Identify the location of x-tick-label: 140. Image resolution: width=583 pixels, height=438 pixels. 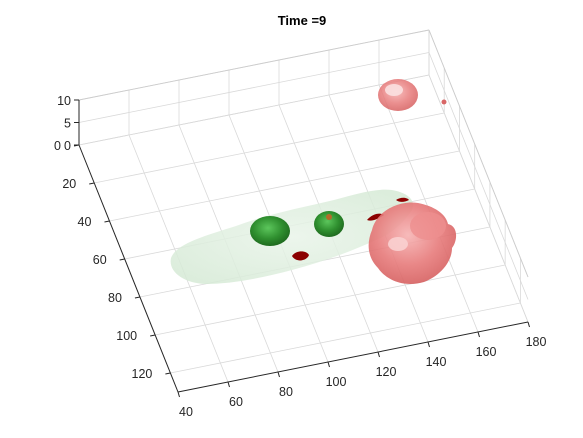
(436, 362).